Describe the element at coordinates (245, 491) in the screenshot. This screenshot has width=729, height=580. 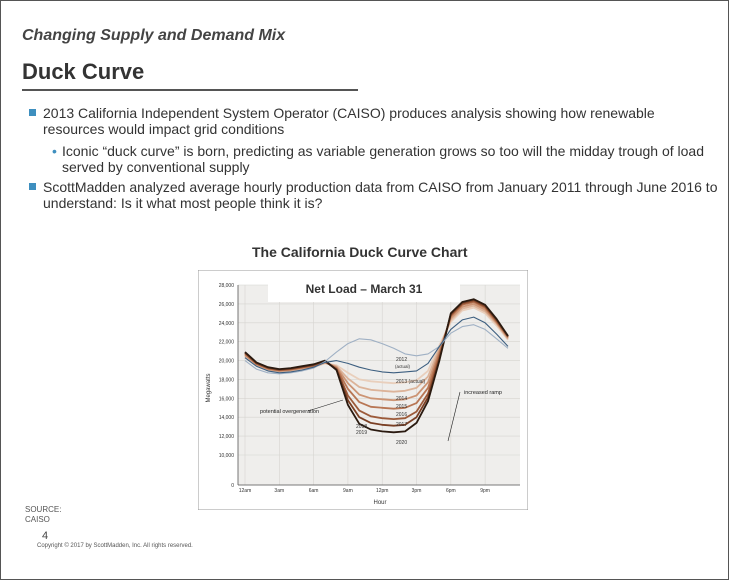
I see `x-tick-label: 12am` at that location.